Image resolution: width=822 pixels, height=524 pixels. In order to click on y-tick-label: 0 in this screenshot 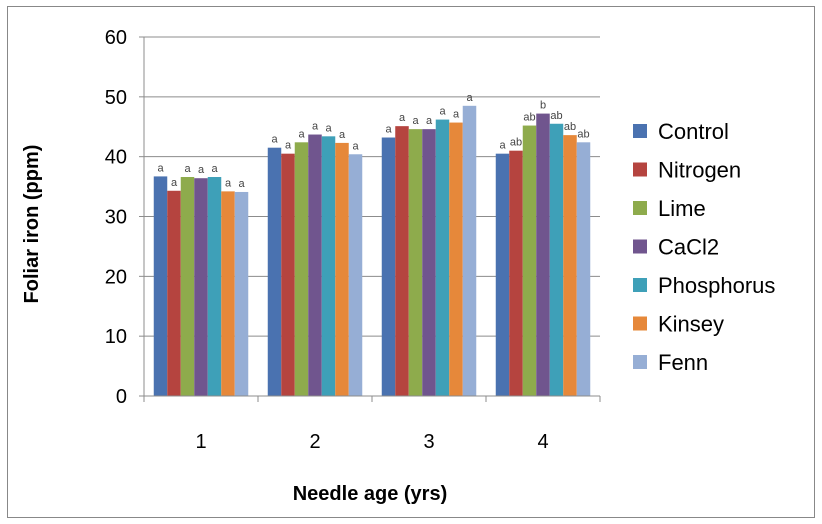, I will do `click(121, 397)`.